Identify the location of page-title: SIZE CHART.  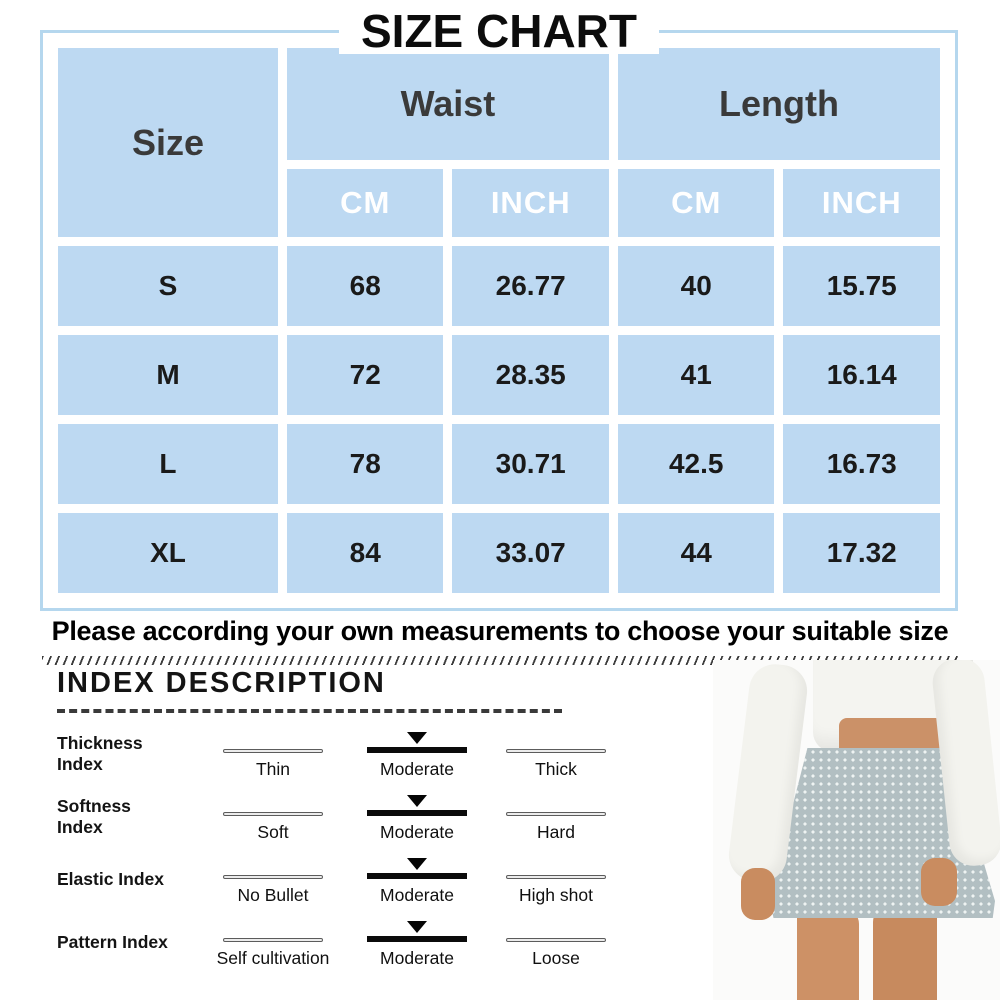
(499, 31).